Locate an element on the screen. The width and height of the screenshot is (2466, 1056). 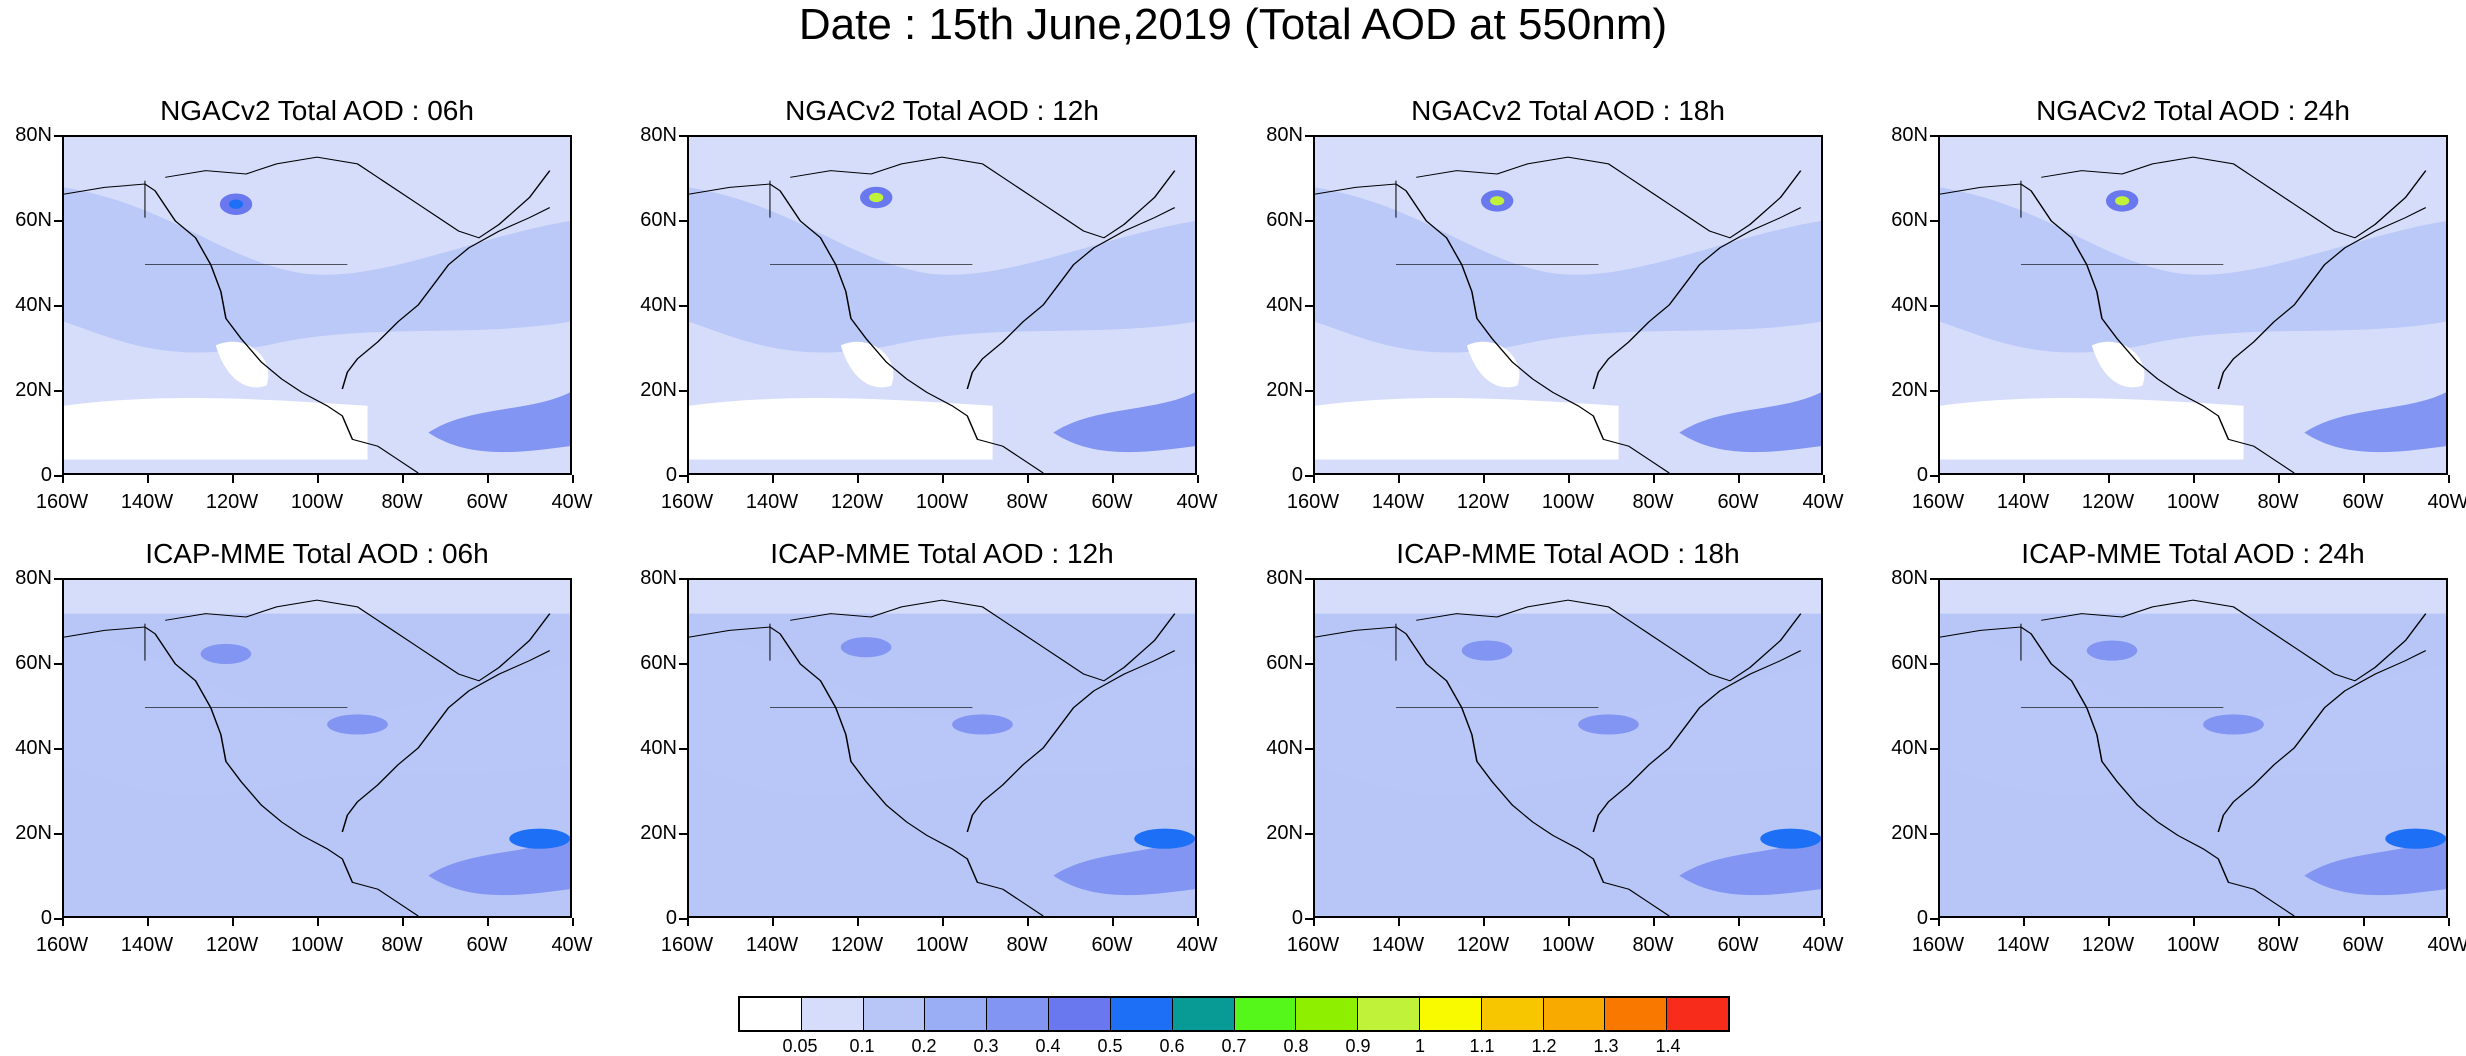
dust-plume-core is located at coordinates (539, 838).